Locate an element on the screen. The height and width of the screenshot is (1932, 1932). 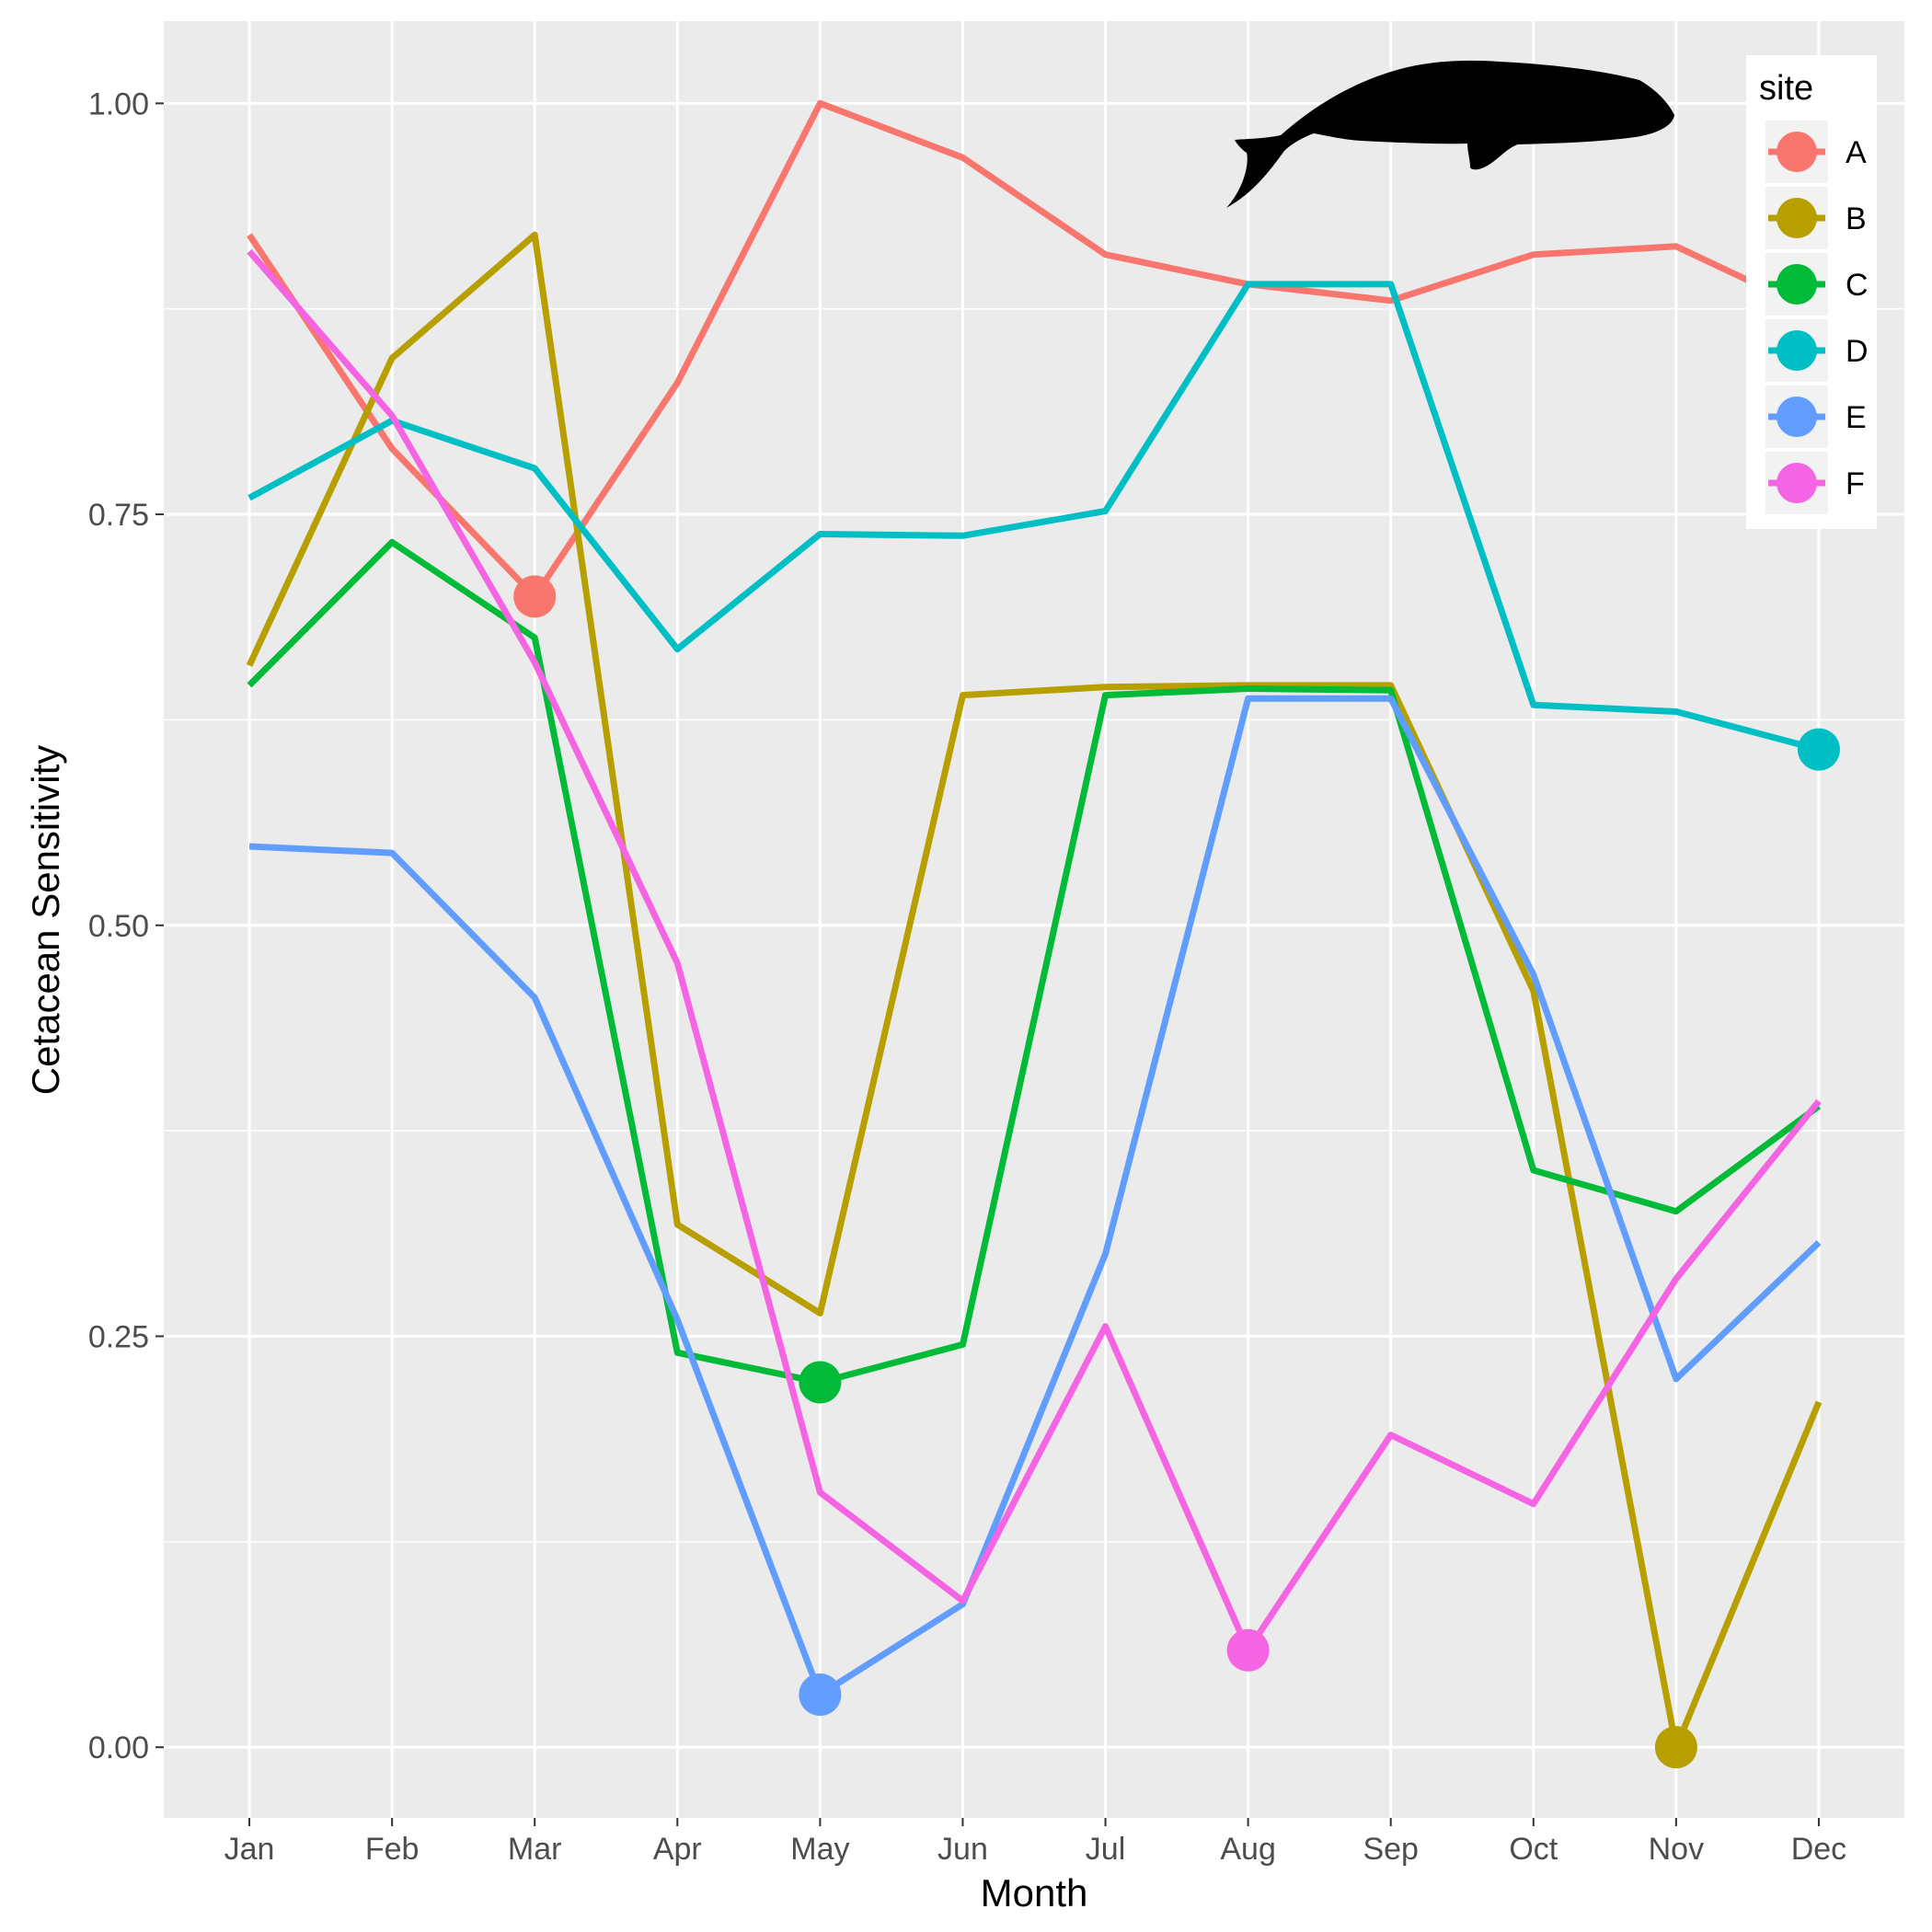
highlight-point-A is located at coordinates (535, 596).